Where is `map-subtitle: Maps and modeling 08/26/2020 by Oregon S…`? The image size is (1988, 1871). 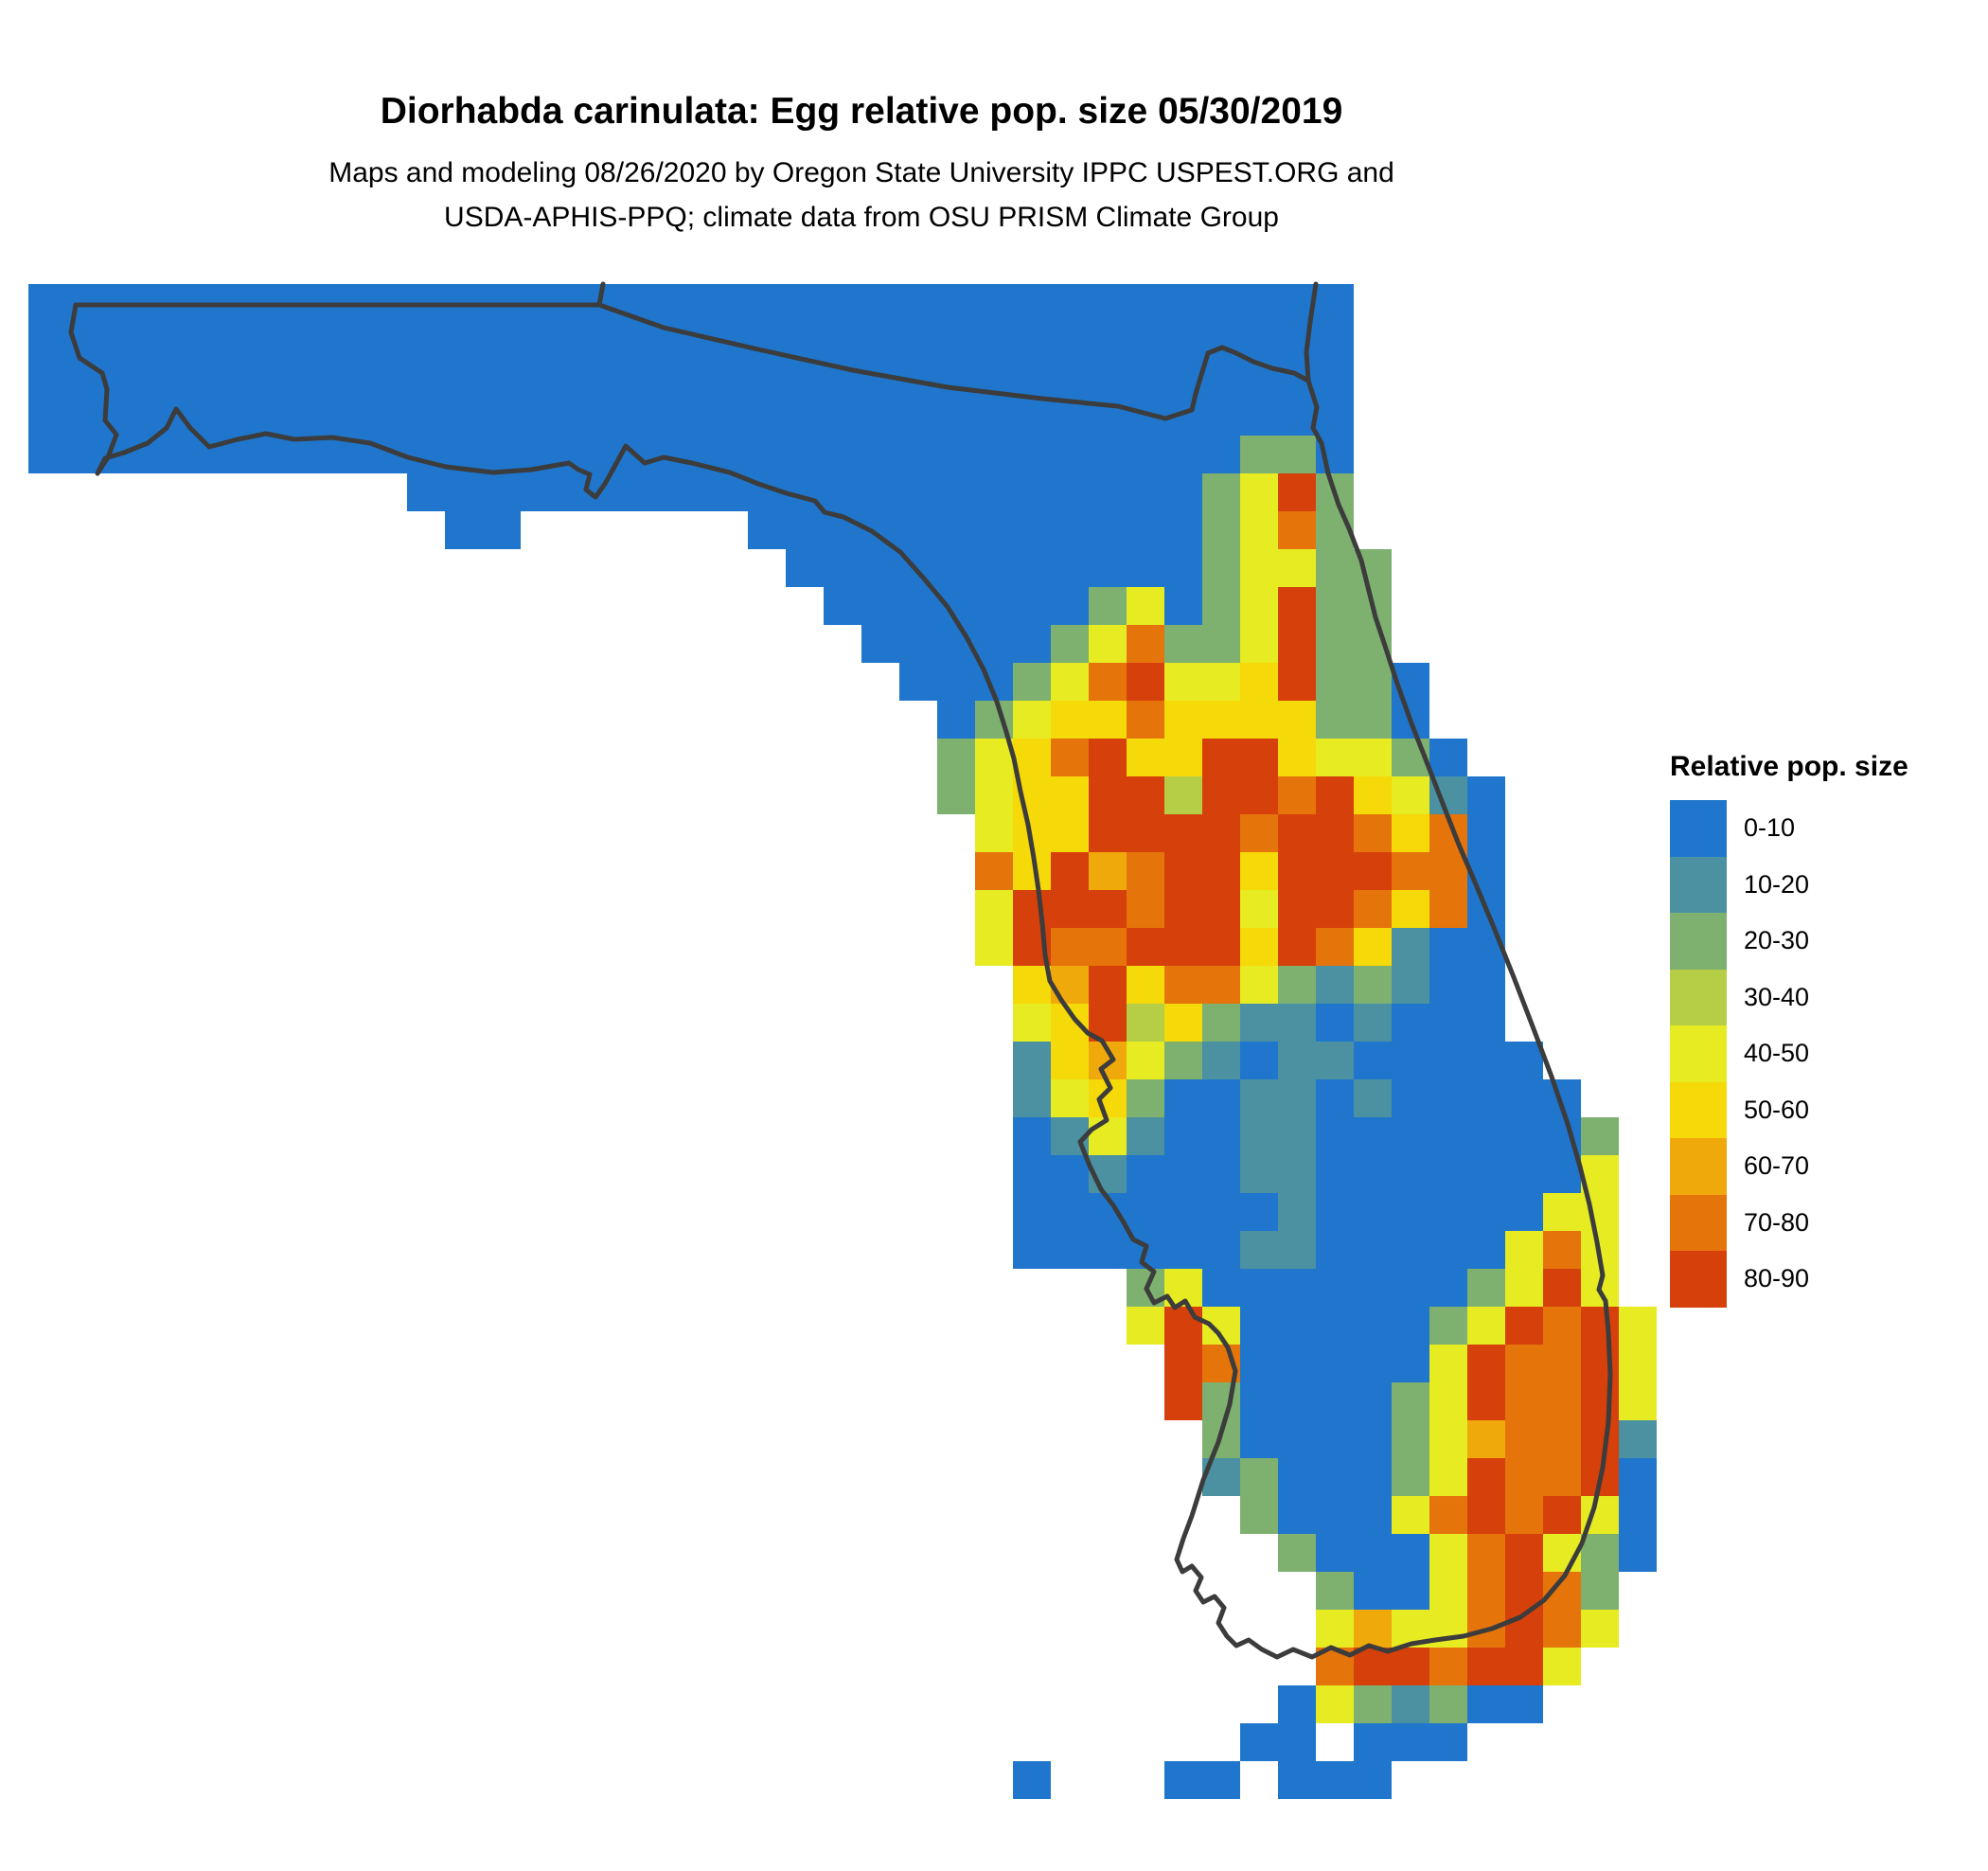 map-subtitle: Maps and modeling 08/26/2020 by Oregon S… is located at coordinates (861, 195).